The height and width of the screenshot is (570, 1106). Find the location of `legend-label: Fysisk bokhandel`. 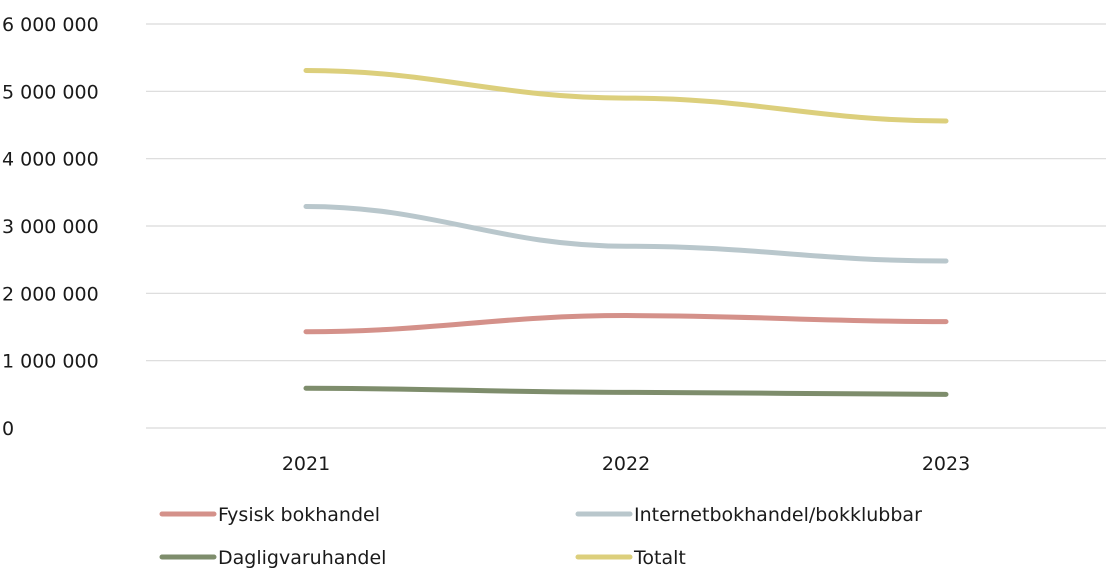

legend-label: Fysisk bokhandel is located at coordinates (299, 515).